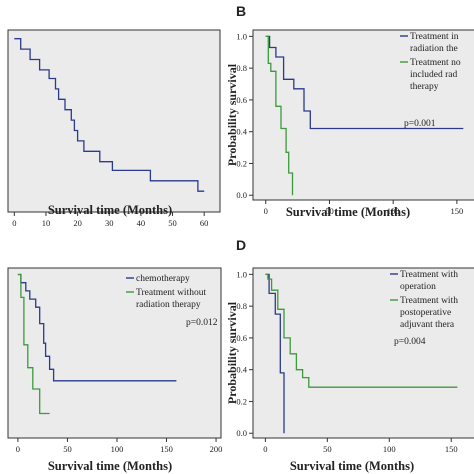 This screenshot has width=474, height=474. I want to click on panel-2-series-1-line, so click(364, 82).